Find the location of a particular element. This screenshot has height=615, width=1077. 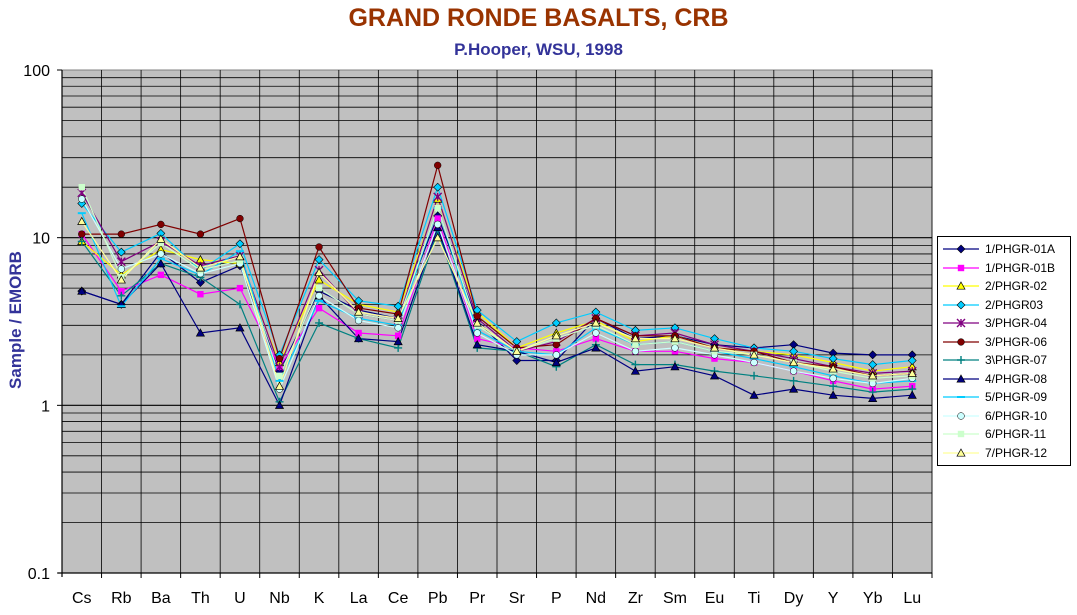

legend-label: 6/PHGR-11 is located at coordinates (1016, 434).